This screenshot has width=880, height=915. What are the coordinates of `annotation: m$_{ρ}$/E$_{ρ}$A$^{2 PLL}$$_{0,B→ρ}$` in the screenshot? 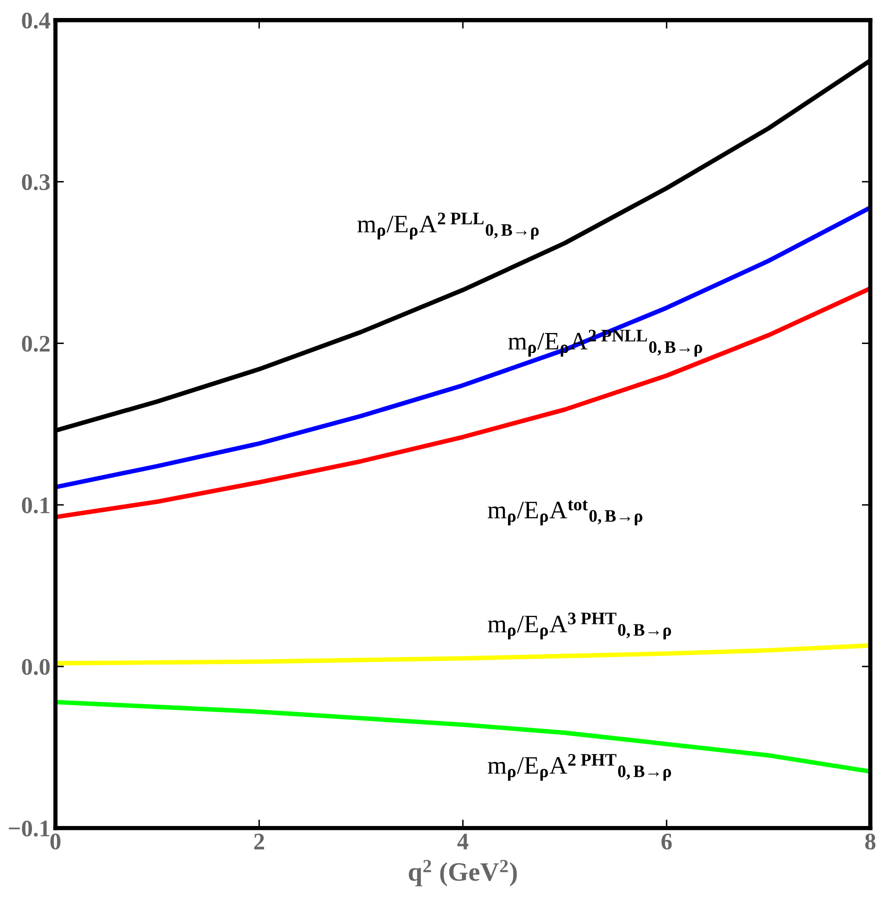 It's located at (448, 226).